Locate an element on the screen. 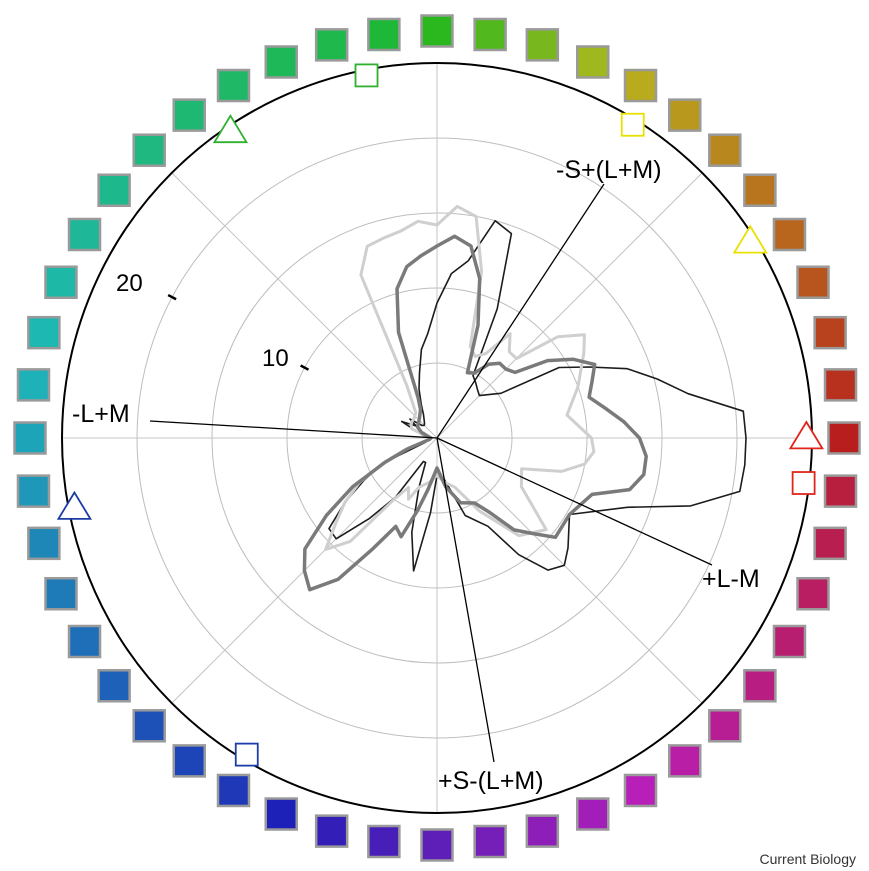 Image resolution: width=869 pixels, height=871 pixels. axis-line-plus-l-minus-m is located at coordinates (574, 501).